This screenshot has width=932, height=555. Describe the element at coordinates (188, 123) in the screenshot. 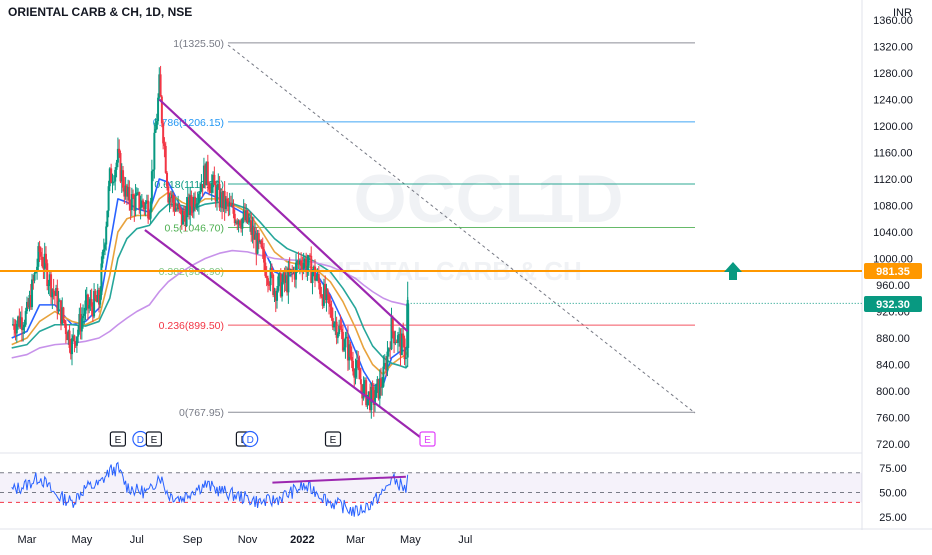

I see `fib-level-label: 0.786(1206.15)` at that location.